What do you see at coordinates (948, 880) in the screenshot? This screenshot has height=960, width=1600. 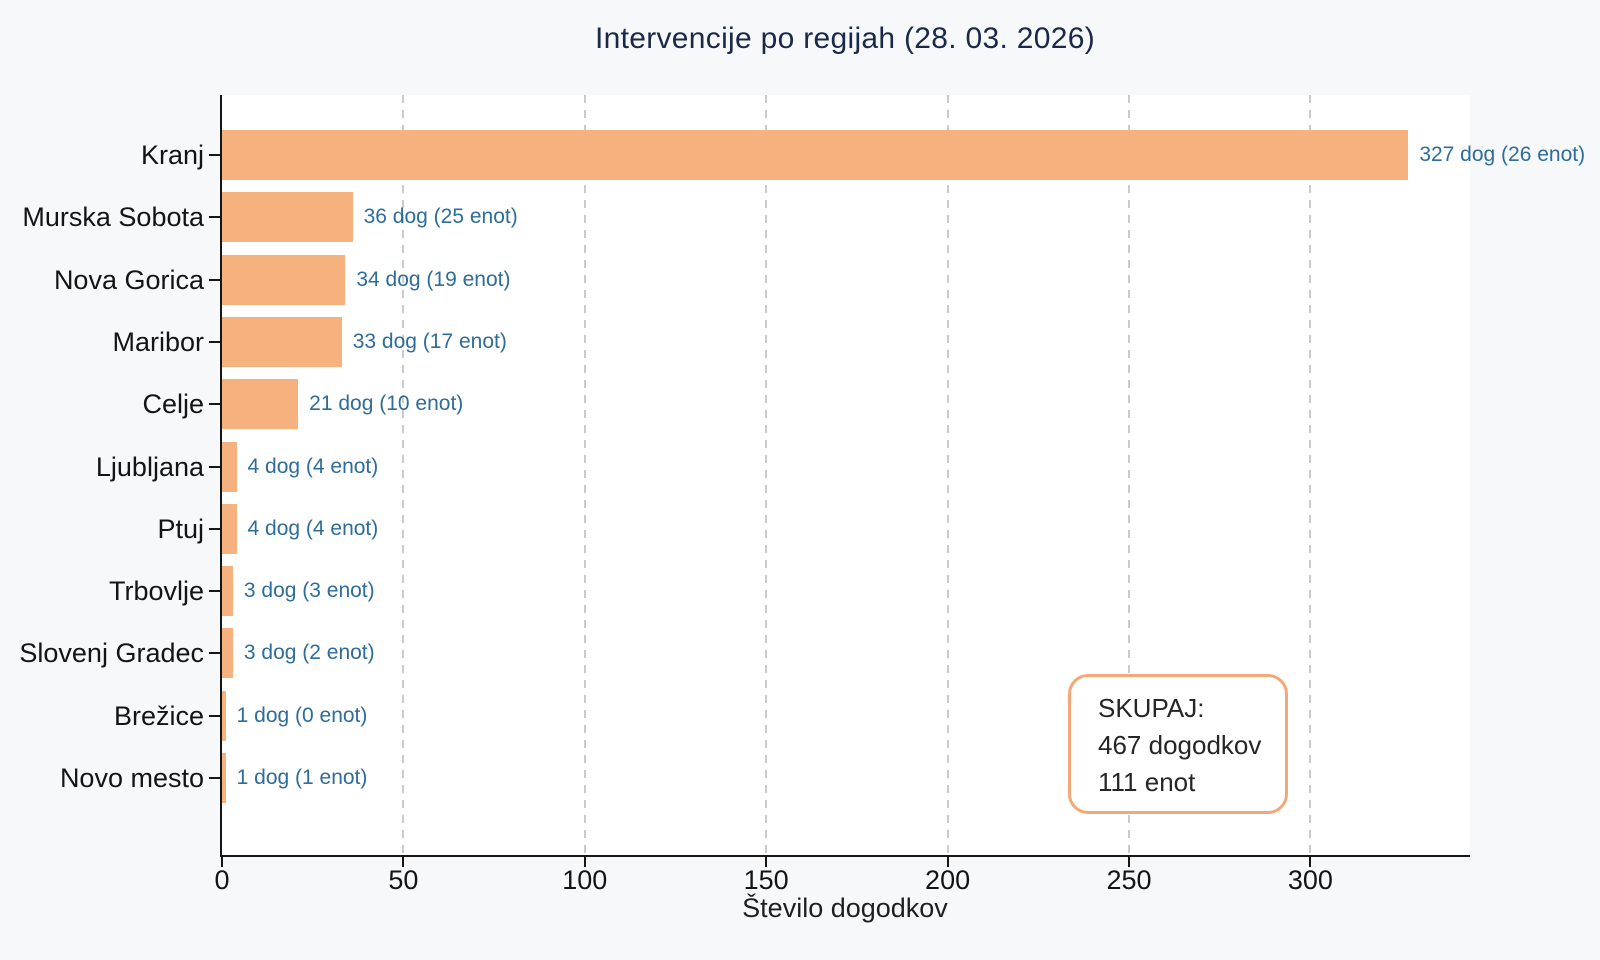 I see `x-tick-label: 200` at bounding box center [948, 880].